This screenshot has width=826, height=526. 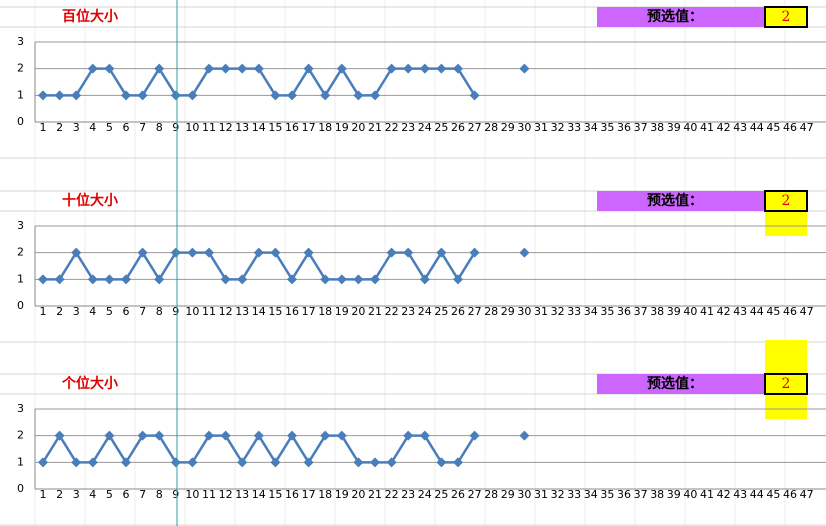 What do you see at coordinates (358, 311) in the screenshot?
I see `x-tick-label: 20` at bounding box center [358, 311].